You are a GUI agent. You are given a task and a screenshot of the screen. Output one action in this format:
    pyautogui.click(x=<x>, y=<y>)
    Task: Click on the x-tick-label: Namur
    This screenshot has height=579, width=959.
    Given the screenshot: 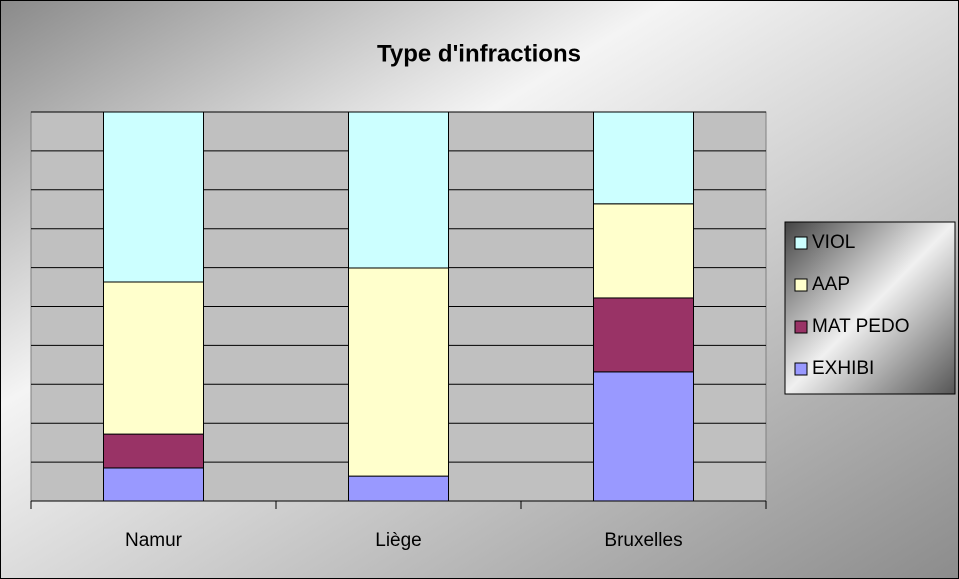 What is the action you would take?
    pyautogui.click(x=154, y=540)
    